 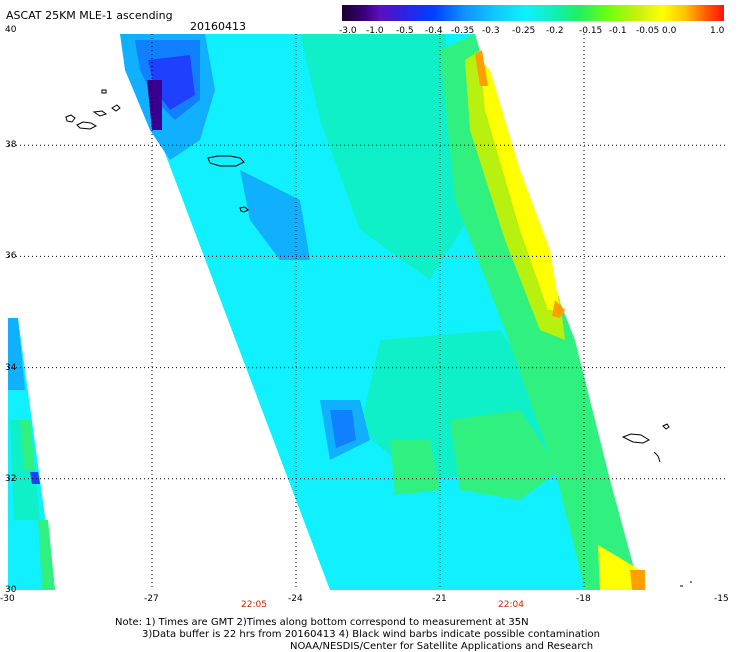 What do you see at coordinates (11, 256) in the screenshot?
I see `lat-label: 36` at bounding box center [11, 256].